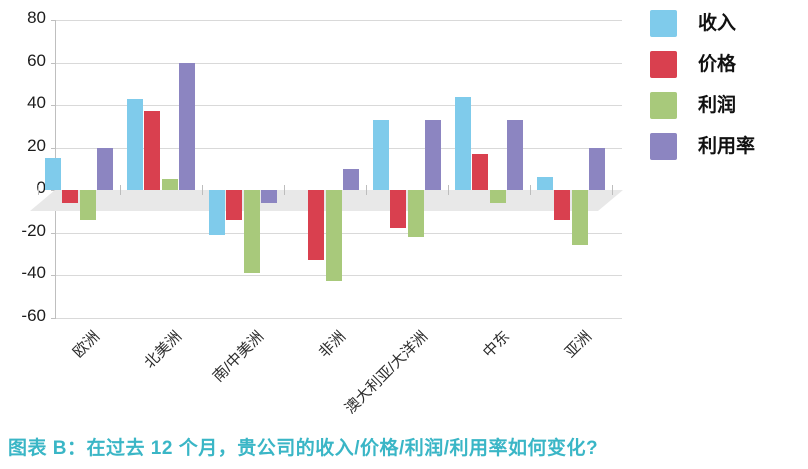 This screenshot has width=808, height=469. I want to click on y-axis-label: 20, so click(36, 145).